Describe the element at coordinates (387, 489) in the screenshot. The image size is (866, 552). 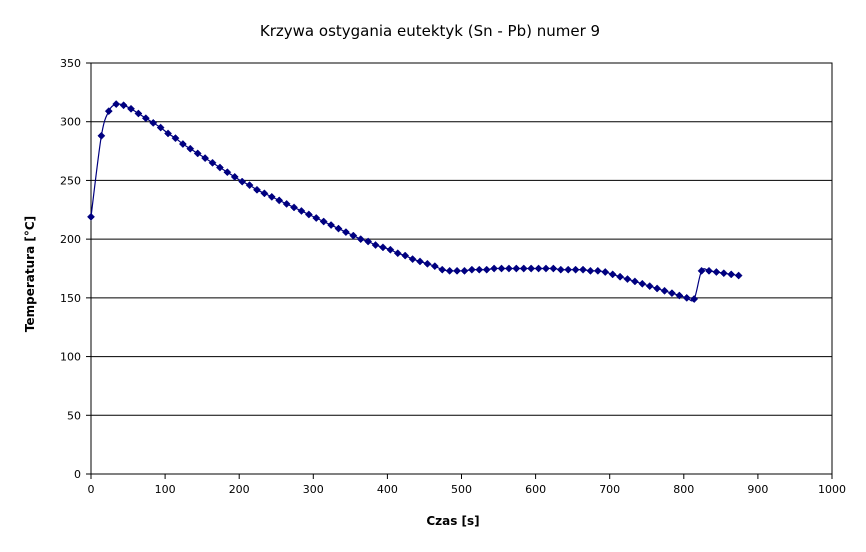
I see `x-tick-label: 400` at that location.